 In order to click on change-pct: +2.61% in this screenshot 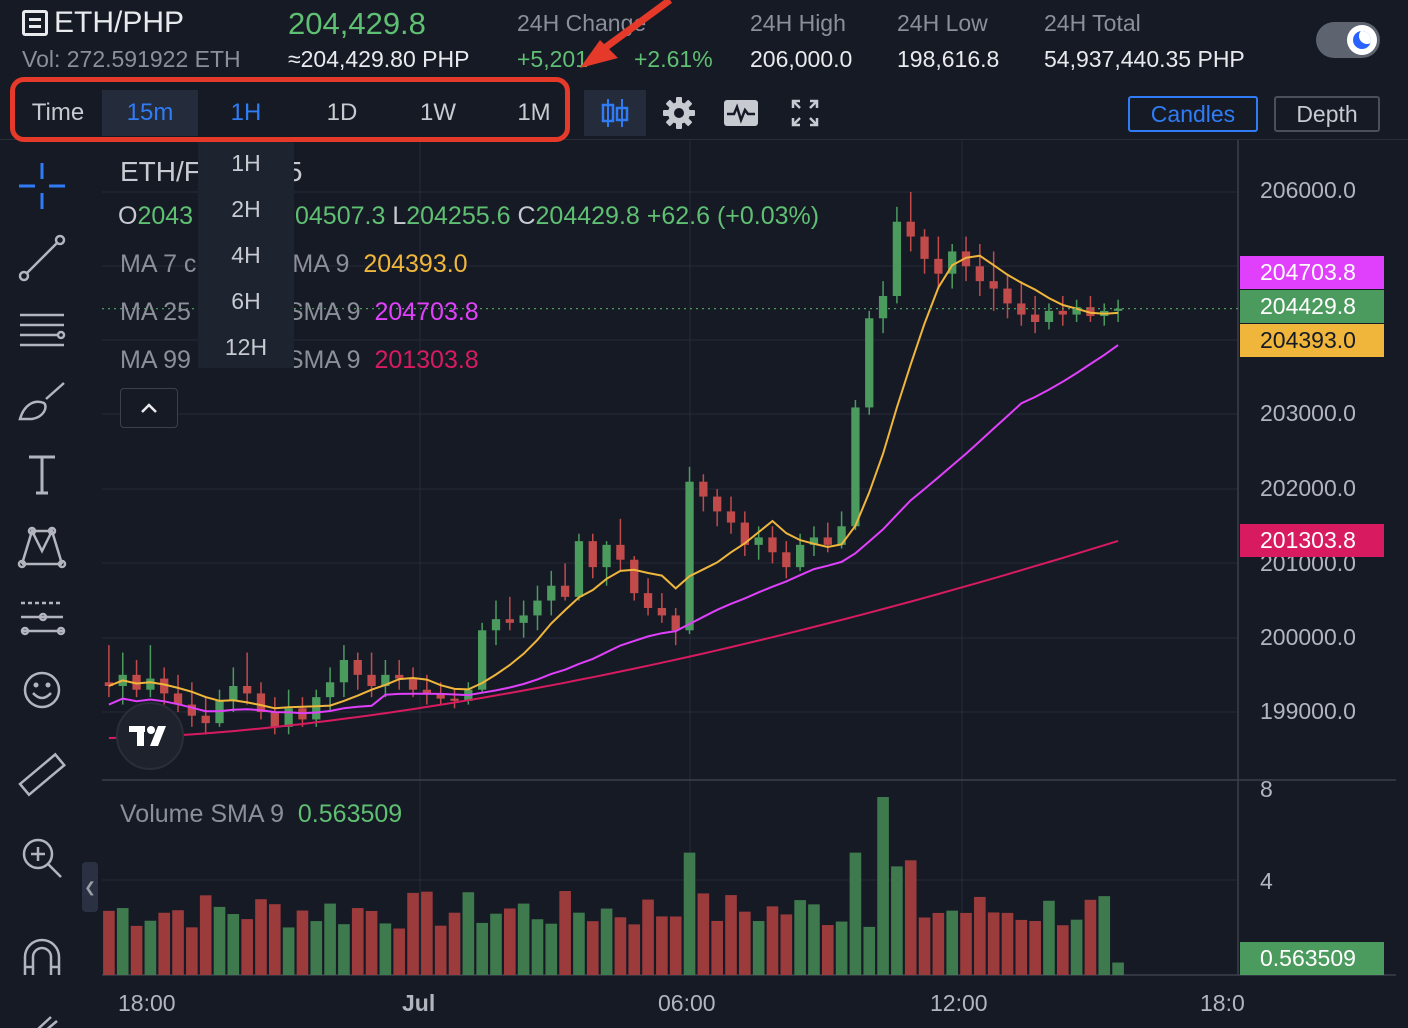, I will do `click(673, 59)`.